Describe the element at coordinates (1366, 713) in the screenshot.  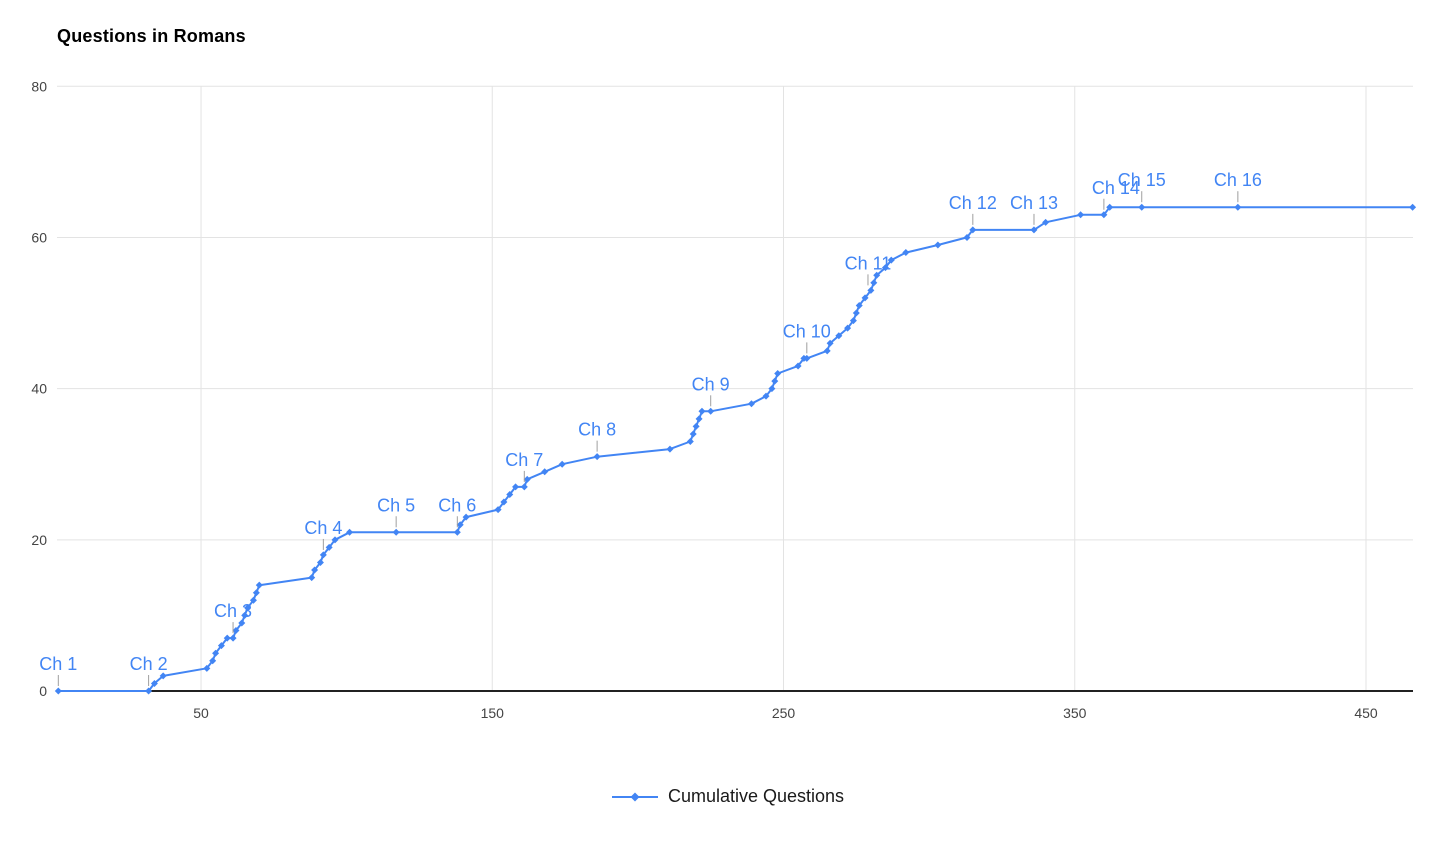
I see `x-tick-label-450: 450` at that location.